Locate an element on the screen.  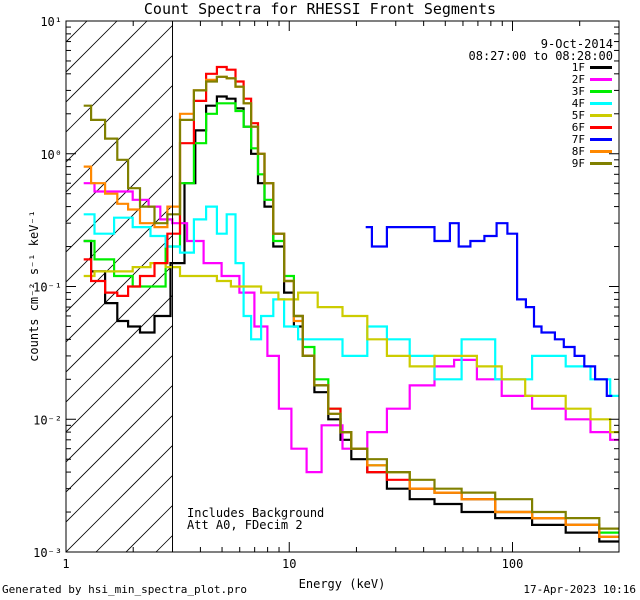
y-tick-label: 10⁻³ is located at coordinates (47, 553).